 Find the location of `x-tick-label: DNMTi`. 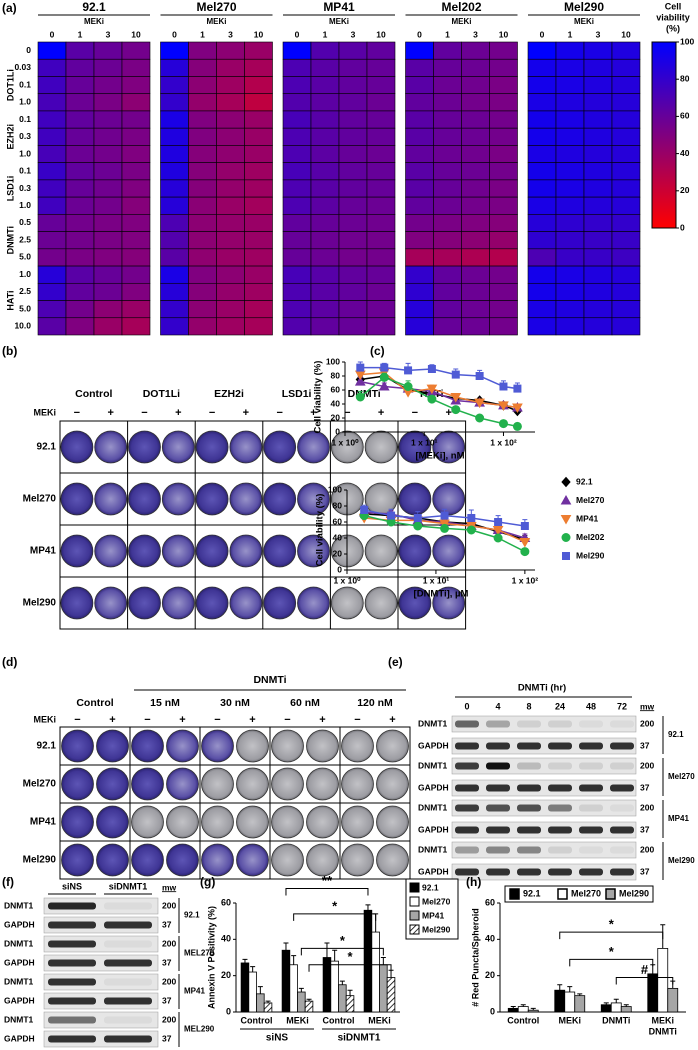

x-tick-label: DNMTi is located at coordinates (616, 1020).